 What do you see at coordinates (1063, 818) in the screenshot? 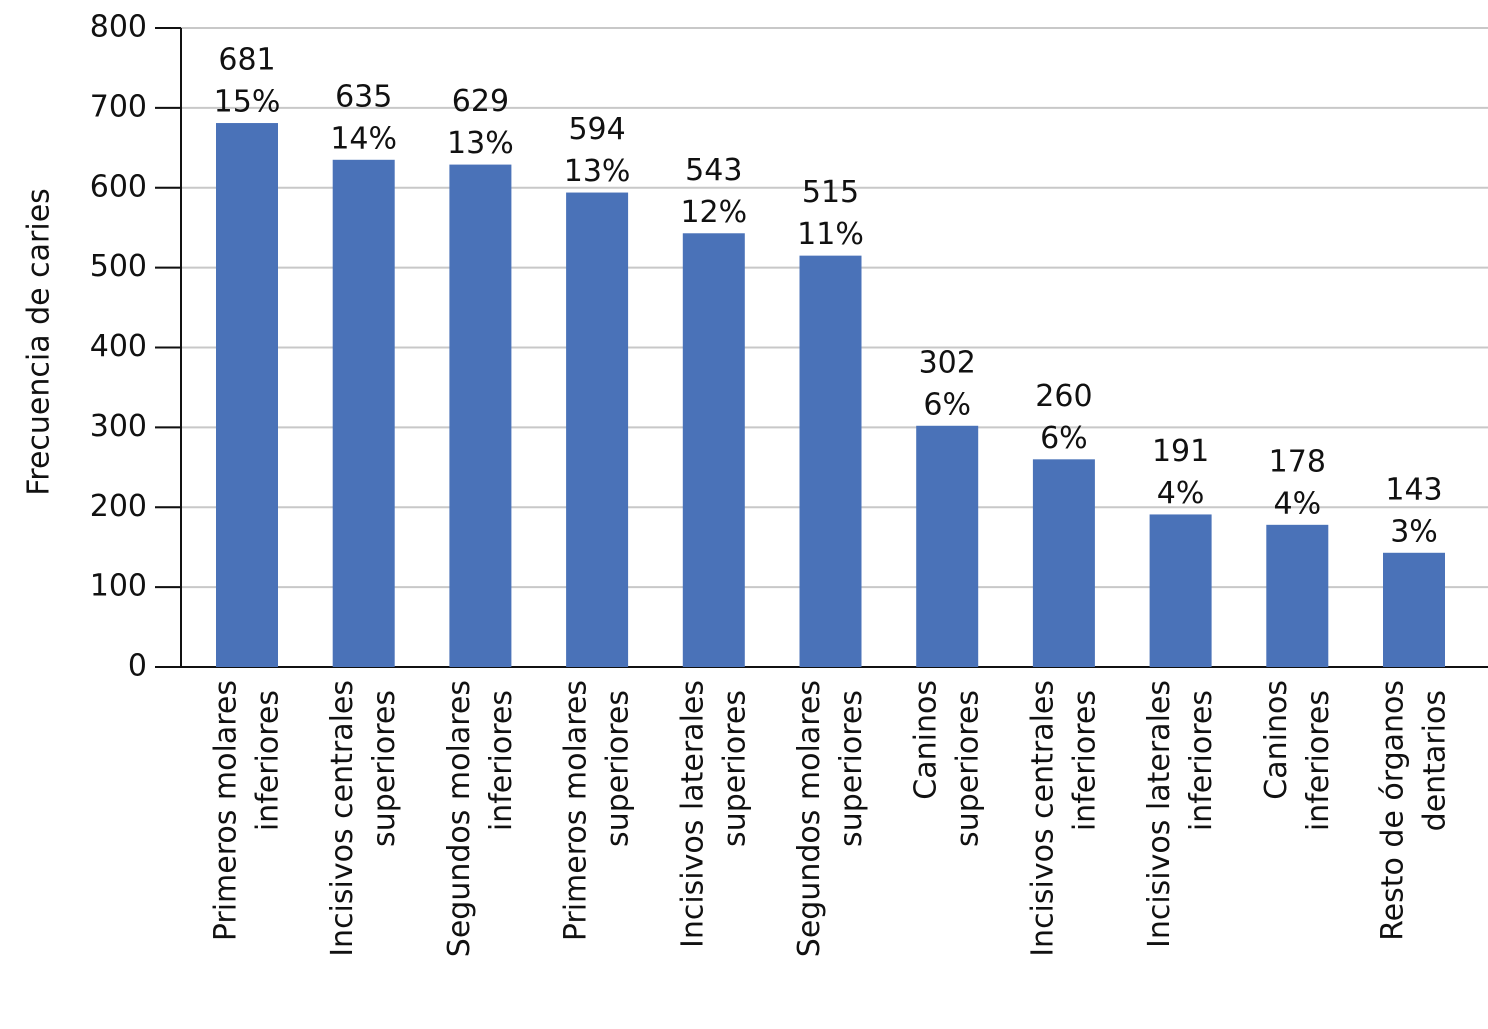
I see `x-category-label: Incisivos centrales inferiores` at bounding box center [1063, 818].